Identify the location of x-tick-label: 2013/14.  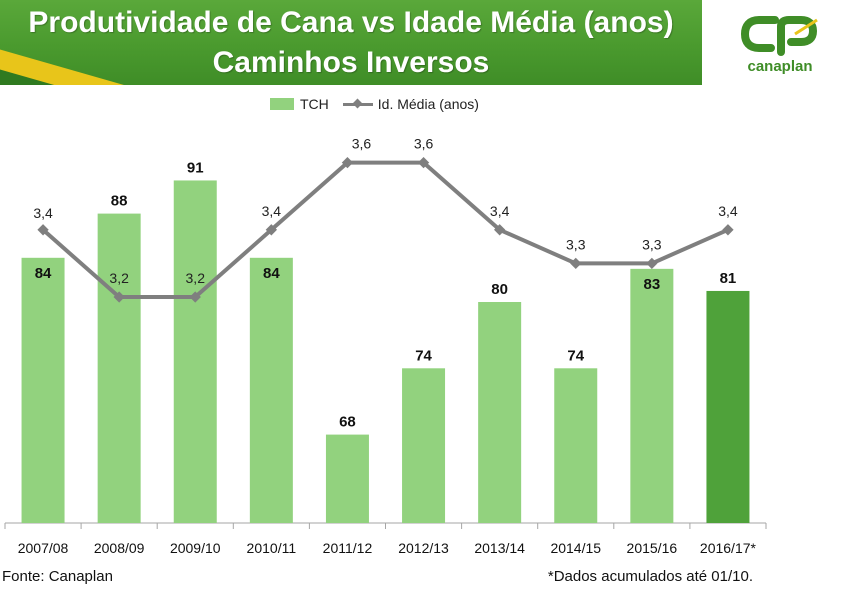
(499, 548).